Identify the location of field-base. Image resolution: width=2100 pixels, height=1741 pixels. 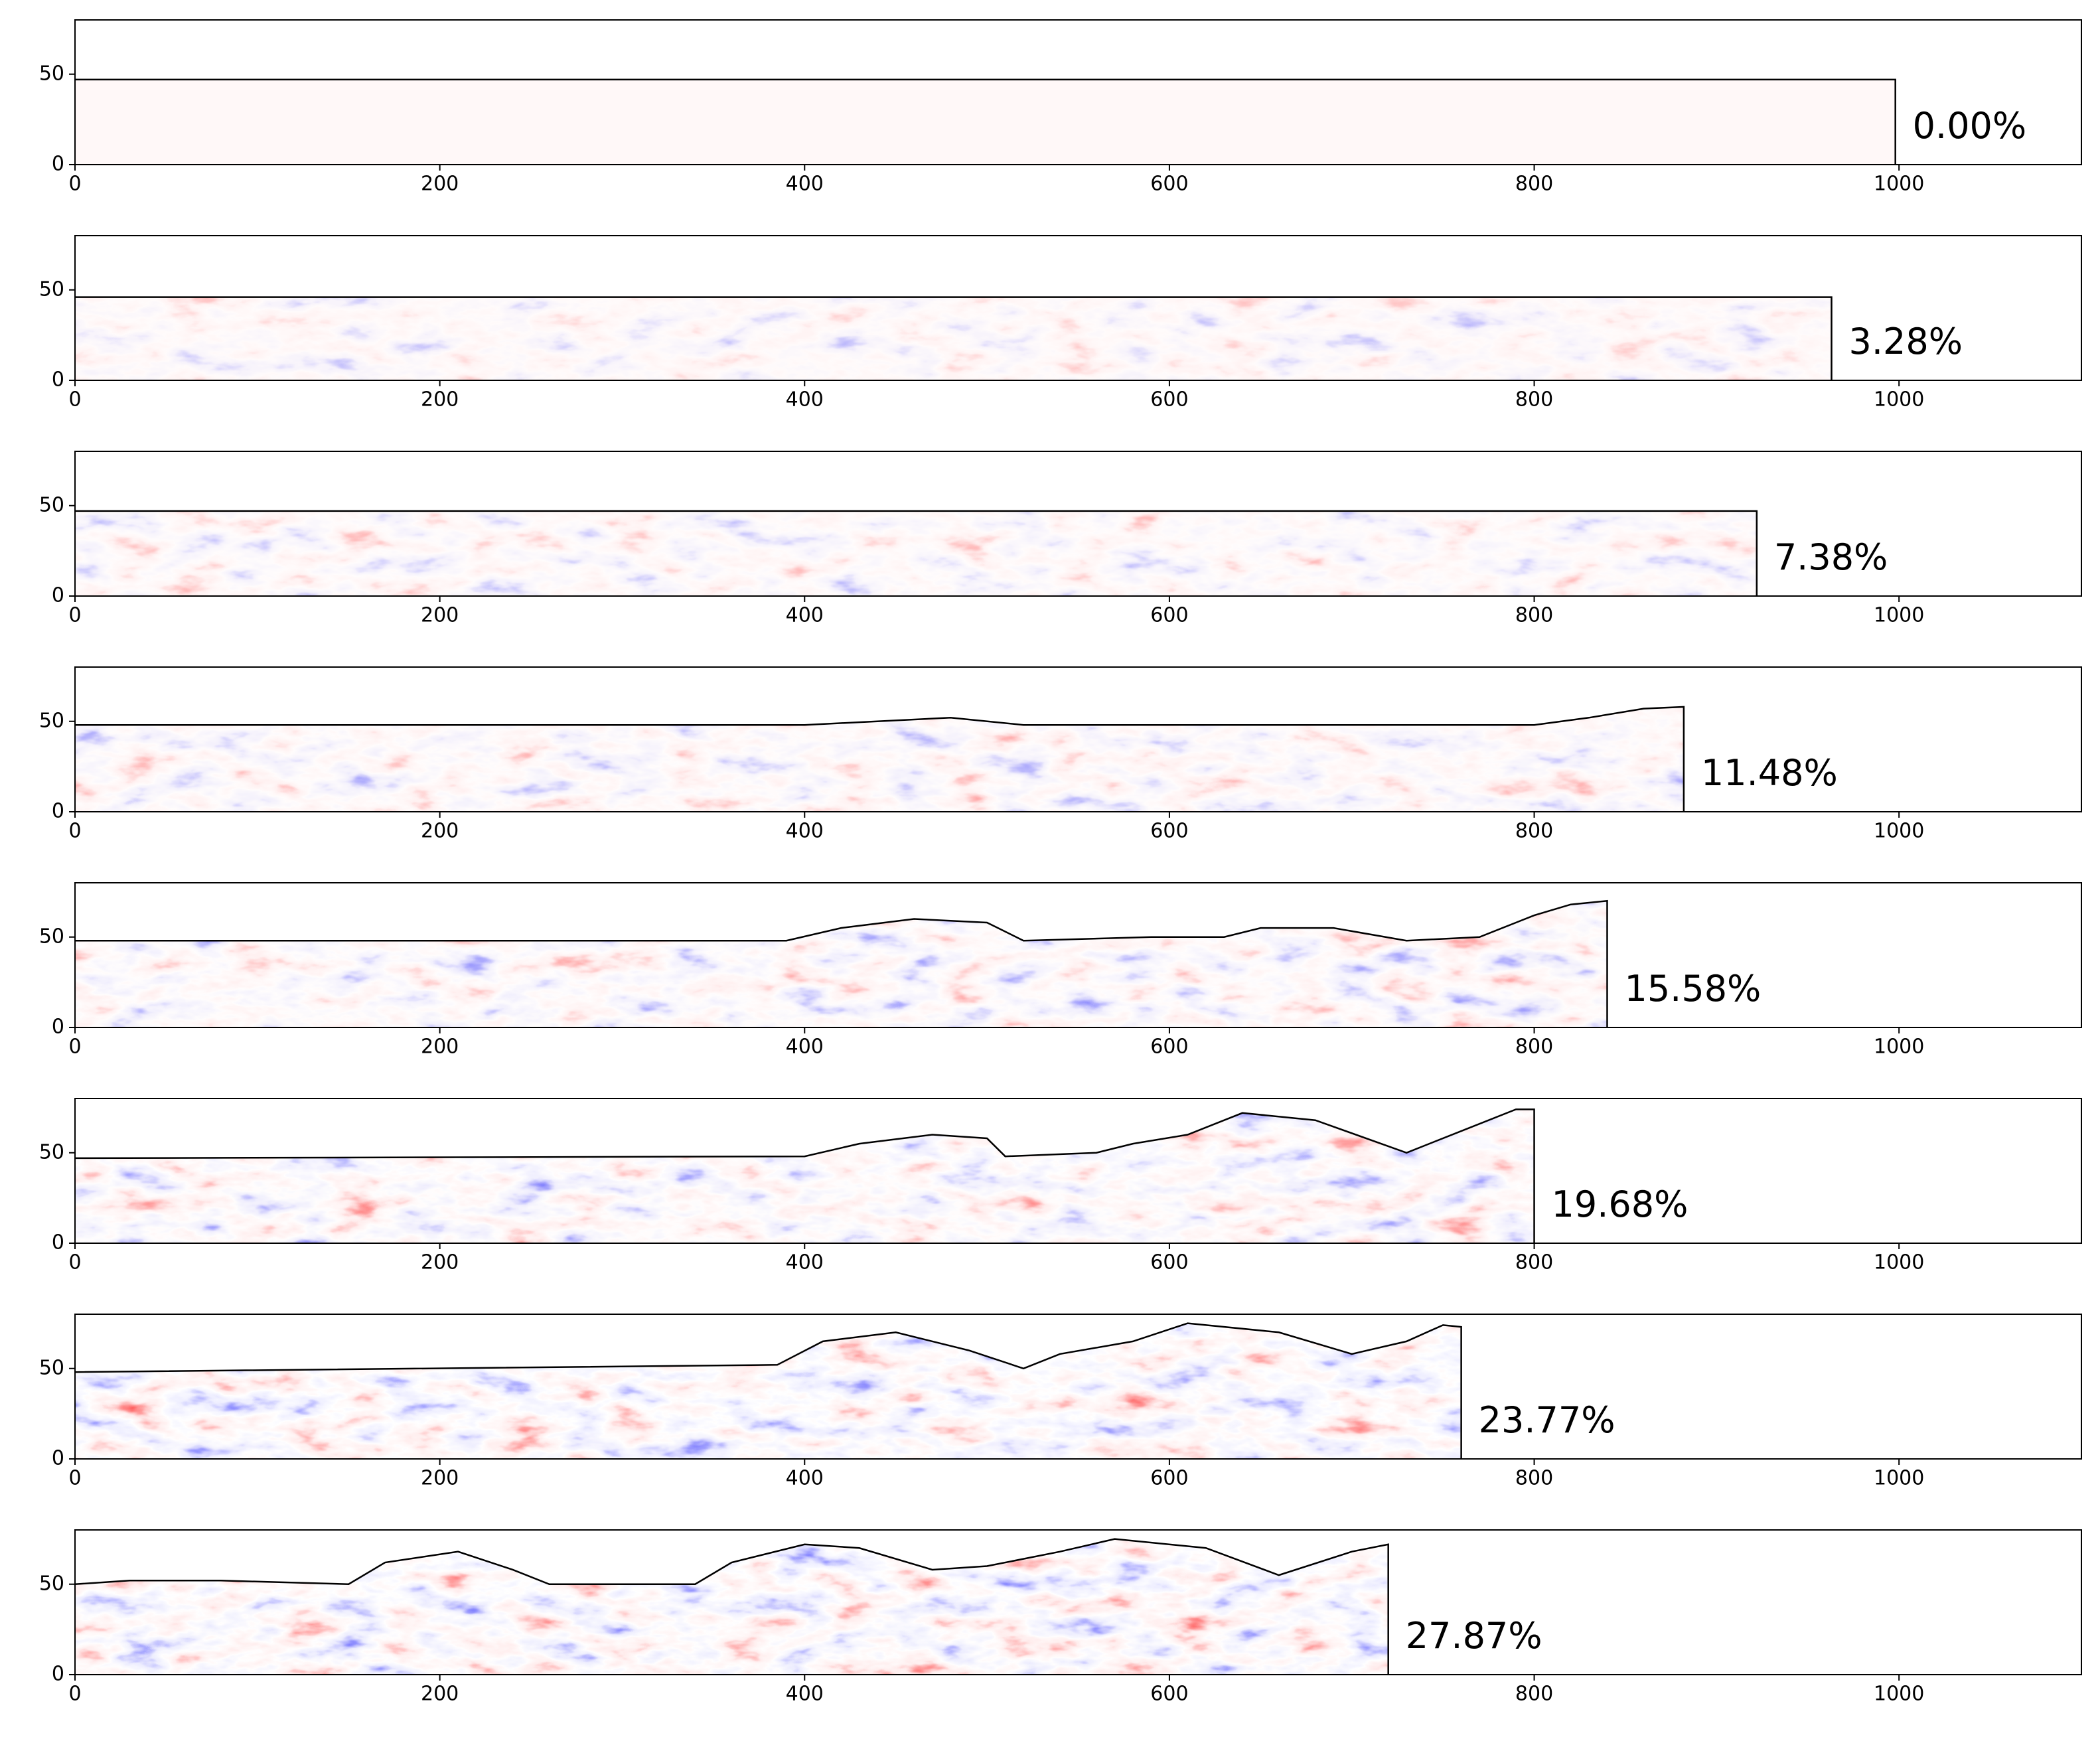
(985, 122).